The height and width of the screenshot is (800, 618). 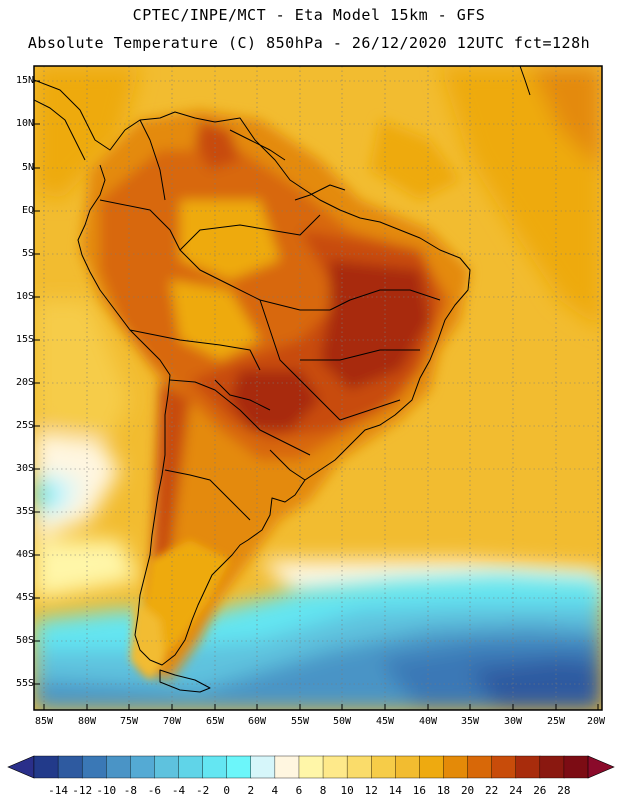 I want to click on lat-label: 10S, so click(x=24, y=296).